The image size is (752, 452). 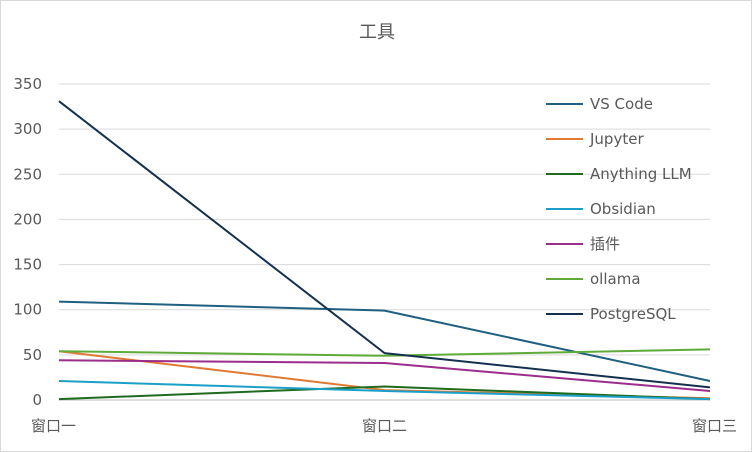 What do you see at coordinates (53, 426) in the screenshot?
I see `x-tick-label: 窗口一` at bounding box center [53, 426].